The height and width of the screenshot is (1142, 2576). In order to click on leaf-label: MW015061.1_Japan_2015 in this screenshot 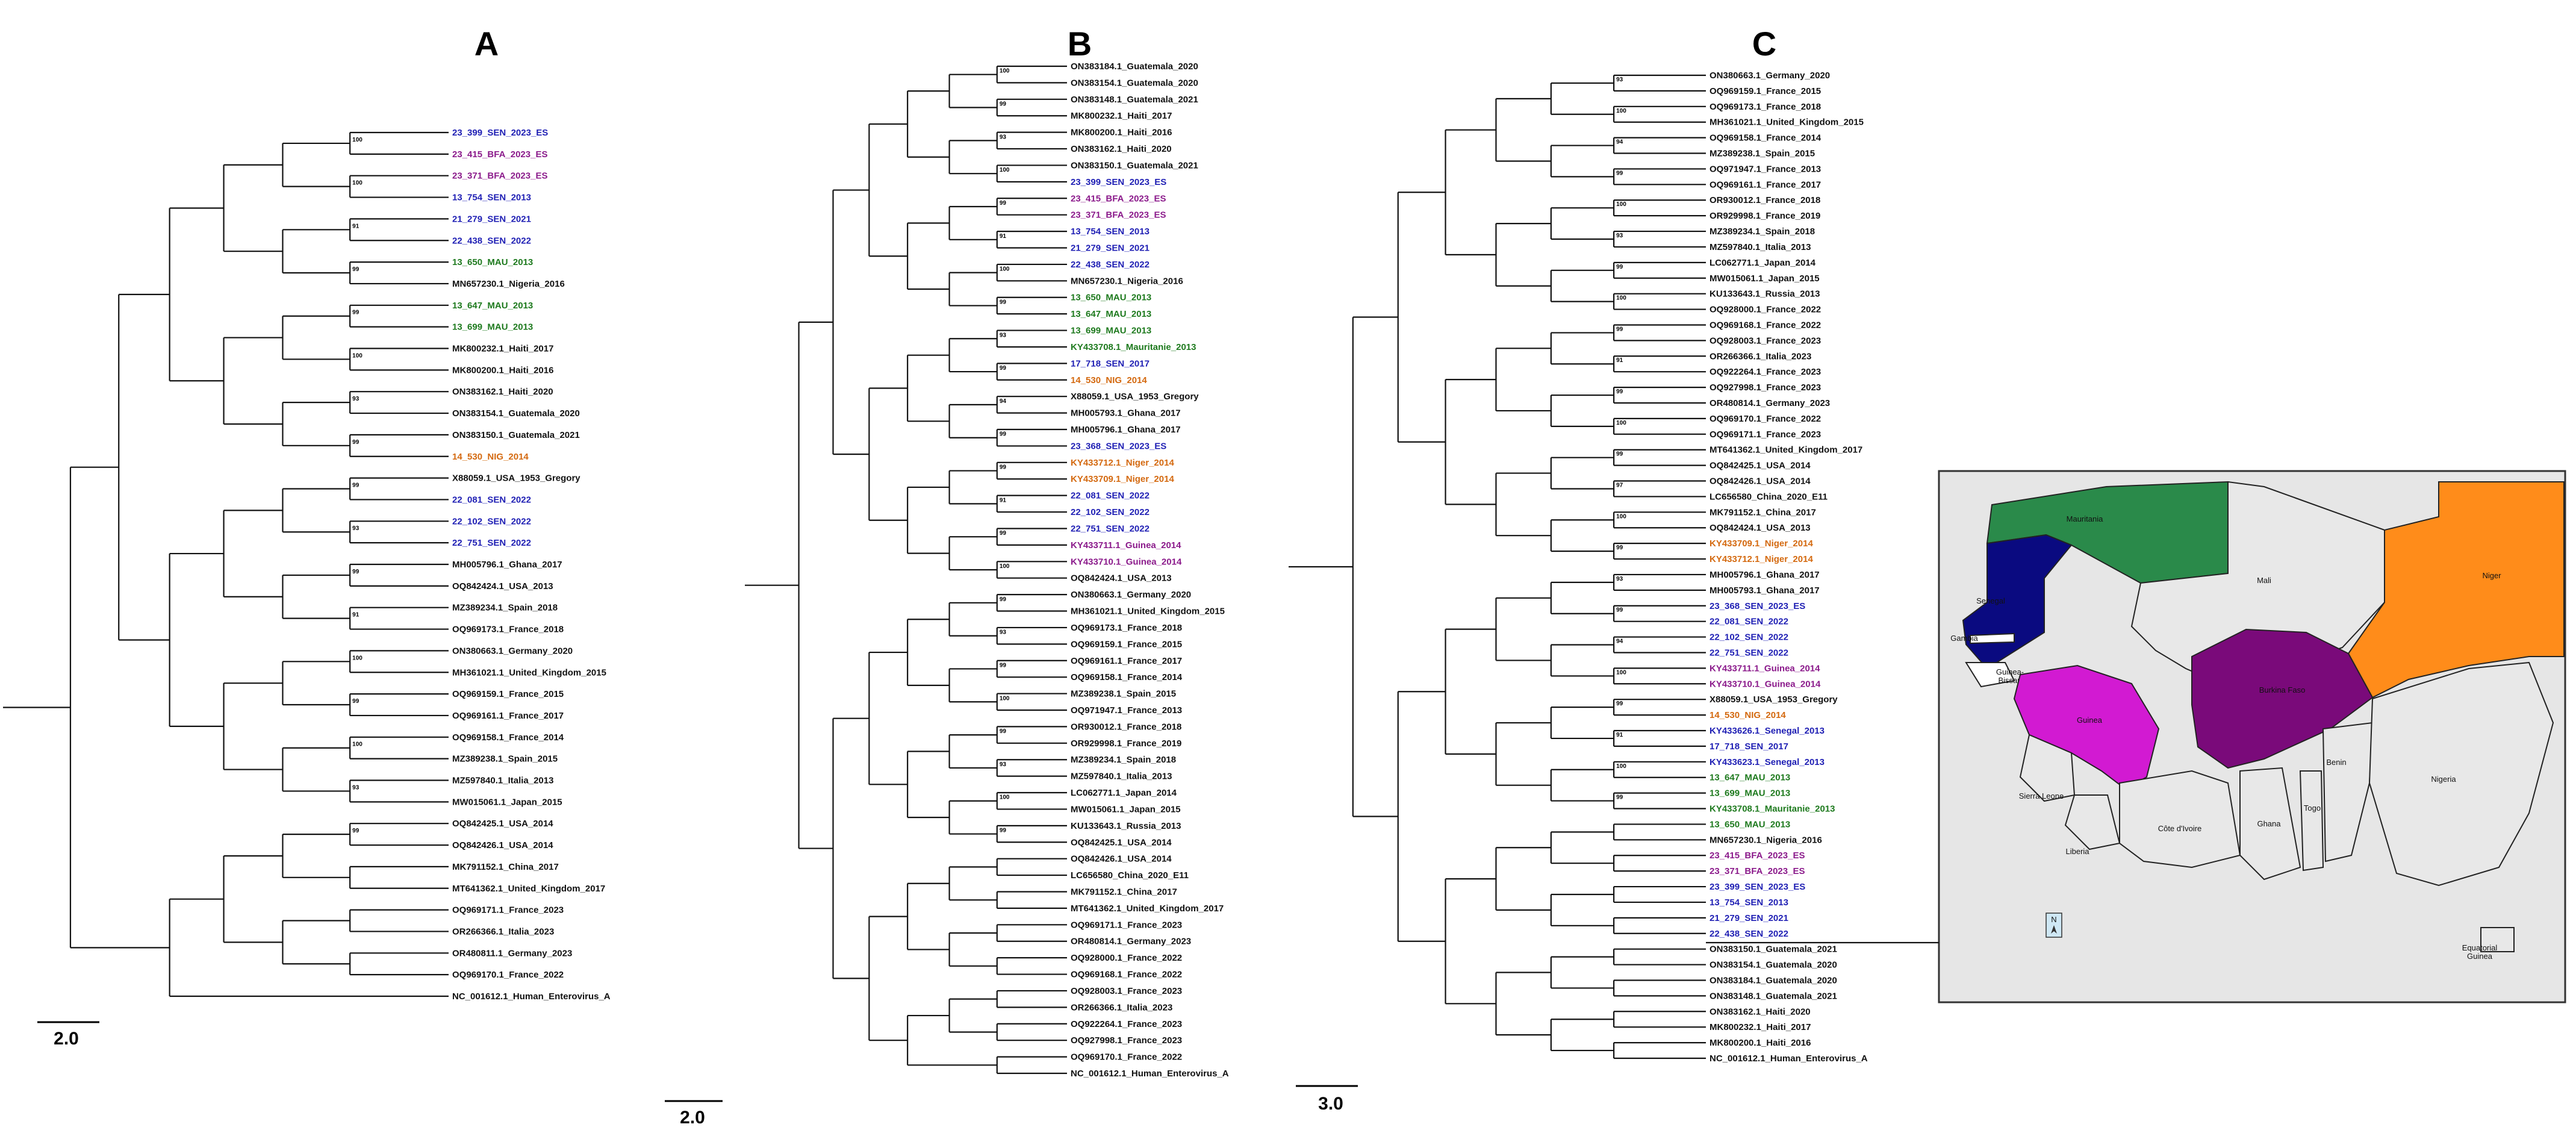, I will do `click(1126, 809)`.